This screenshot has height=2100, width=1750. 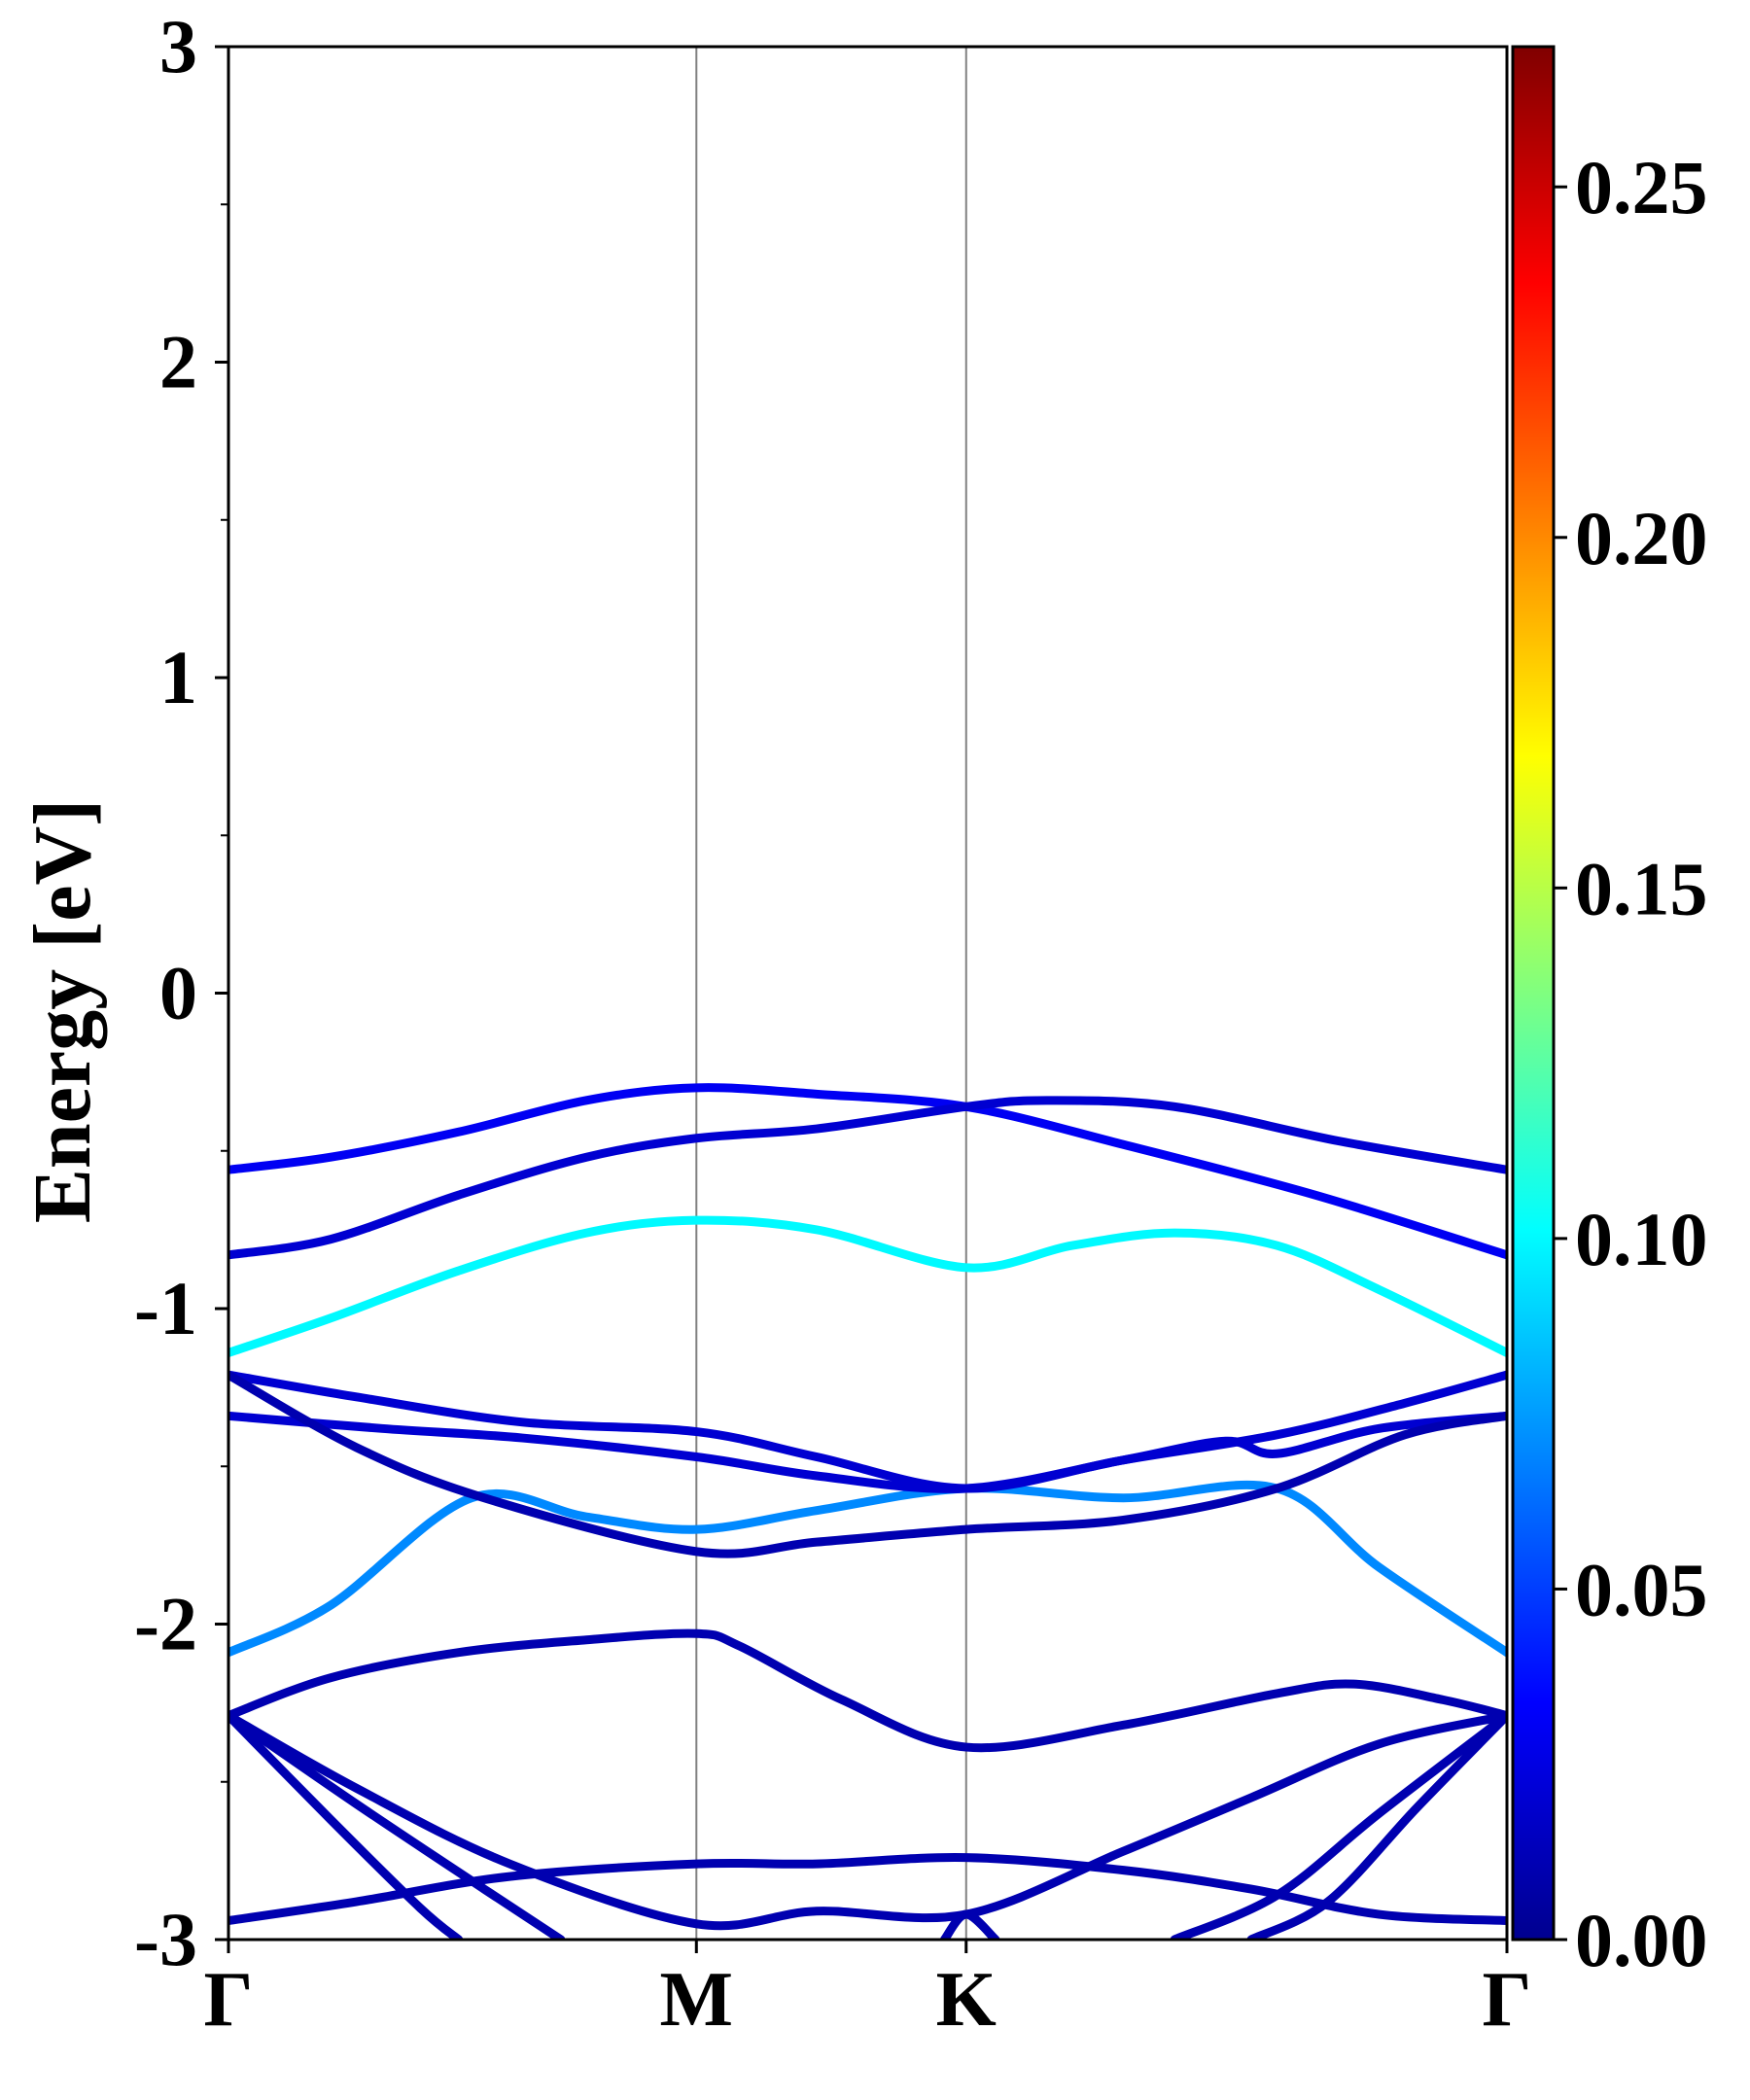 What do you see at coordinates (178, 993) in the screenshot?
I see `y-tick-label: 0` at bounding box center [178, 993].